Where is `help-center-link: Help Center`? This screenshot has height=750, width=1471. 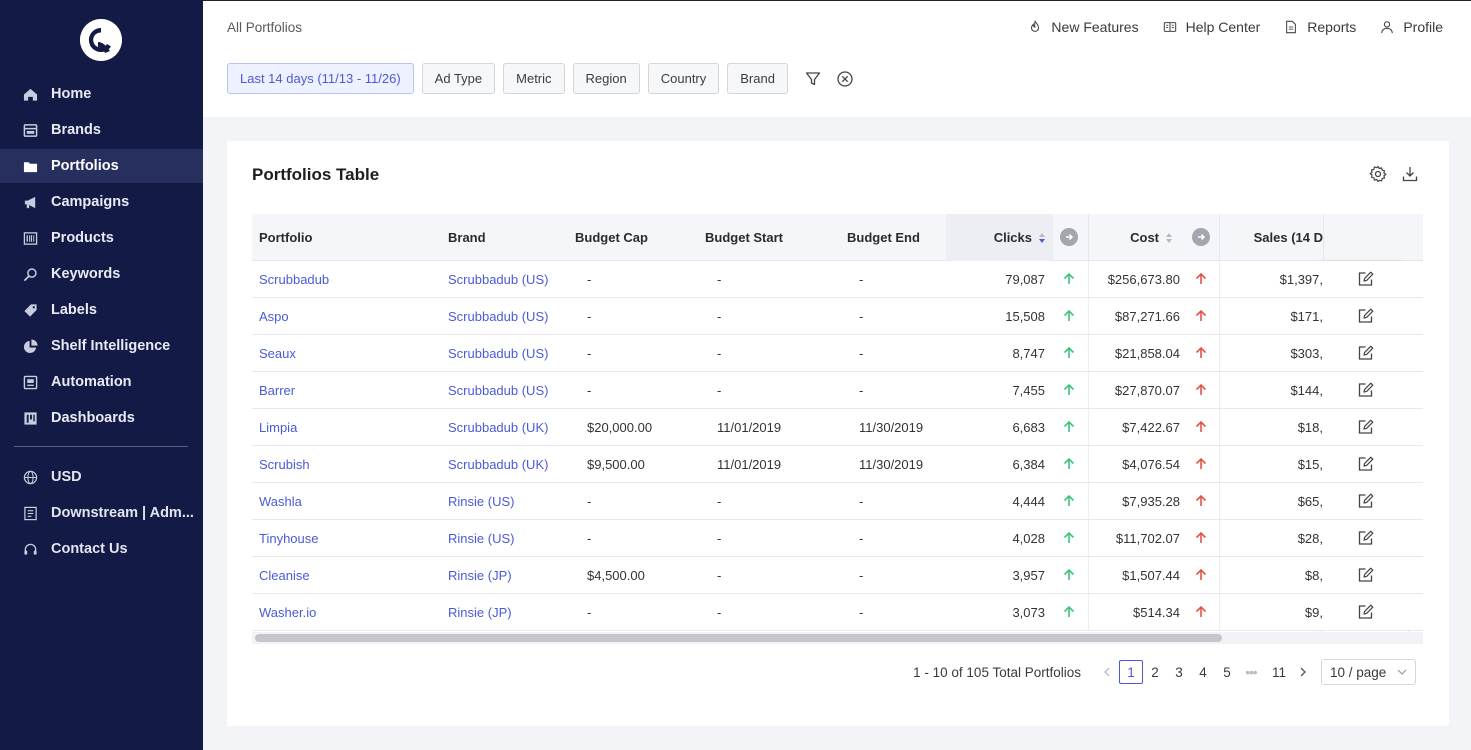 help-center-link: Help Center is located at coordinates (1211, 27).